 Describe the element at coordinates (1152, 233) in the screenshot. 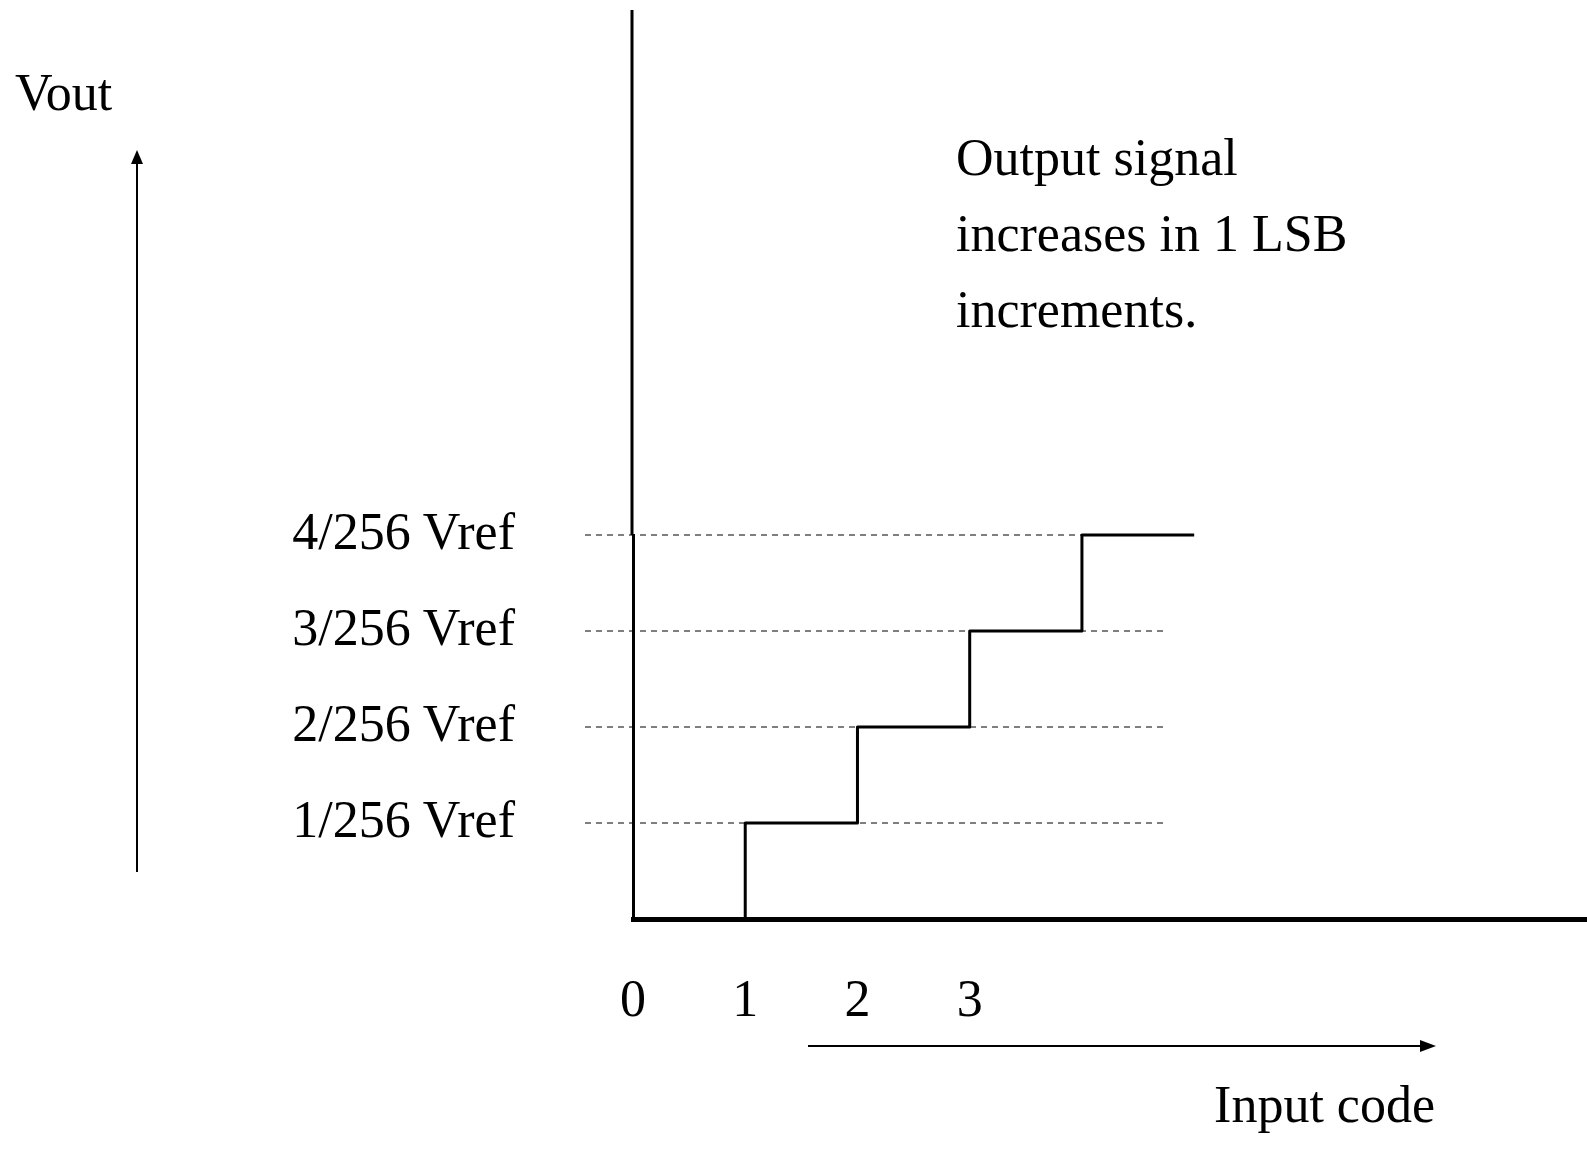

I see `text: Output signal increases in 1 LSB increments.` at that location.